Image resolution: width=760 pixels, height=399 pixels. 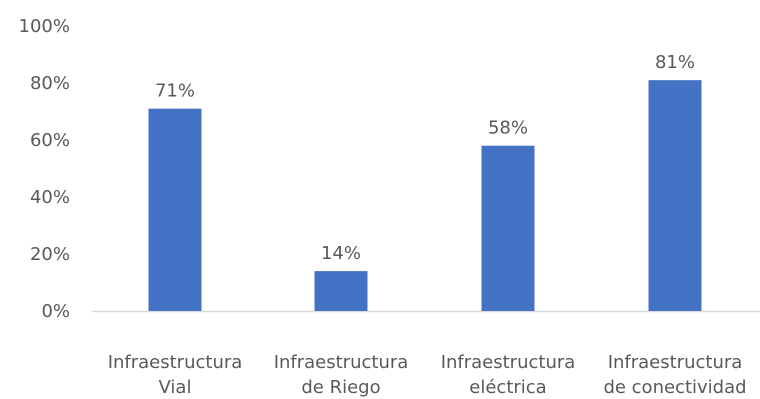 I want to click on bar-value-label: 58%, so click(x=508, y=128).